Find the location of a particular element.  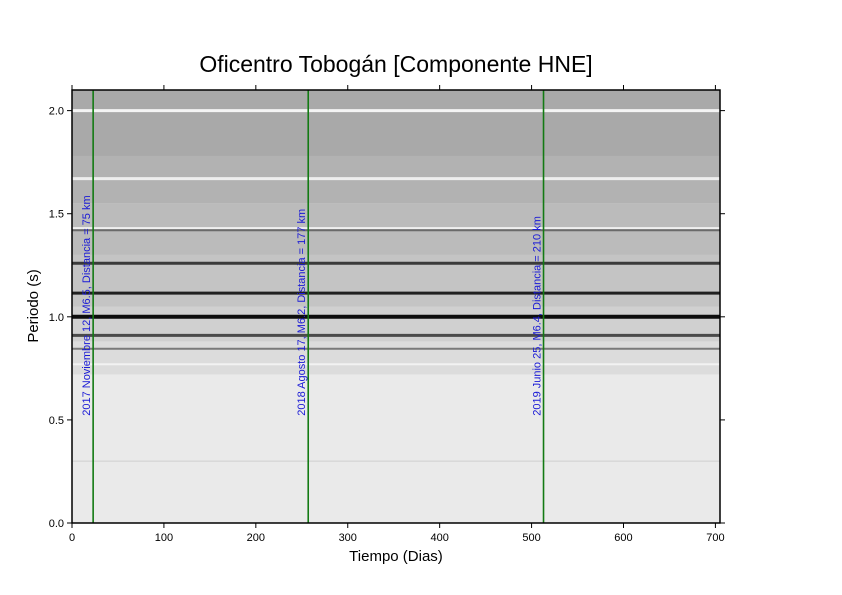

x-tick-label: 300 is located at coordinates (348, 538).